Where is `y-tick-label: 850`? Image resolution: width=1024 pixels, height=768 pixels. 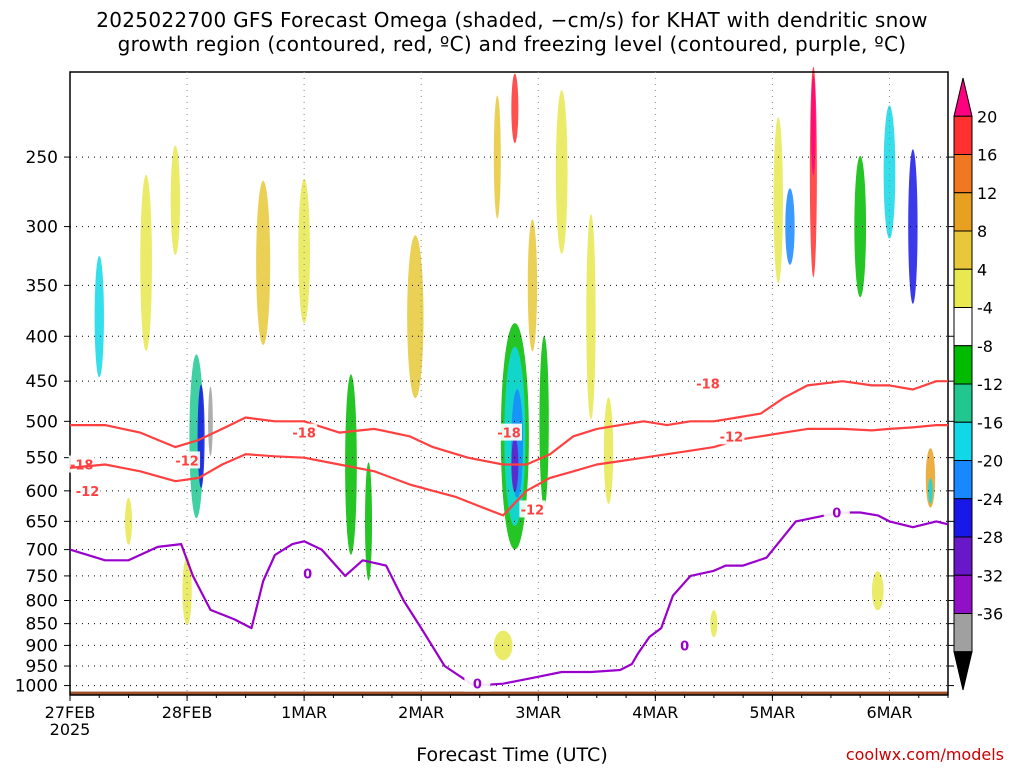 y-tick-label: 850 is located at coordinates (42, 625).